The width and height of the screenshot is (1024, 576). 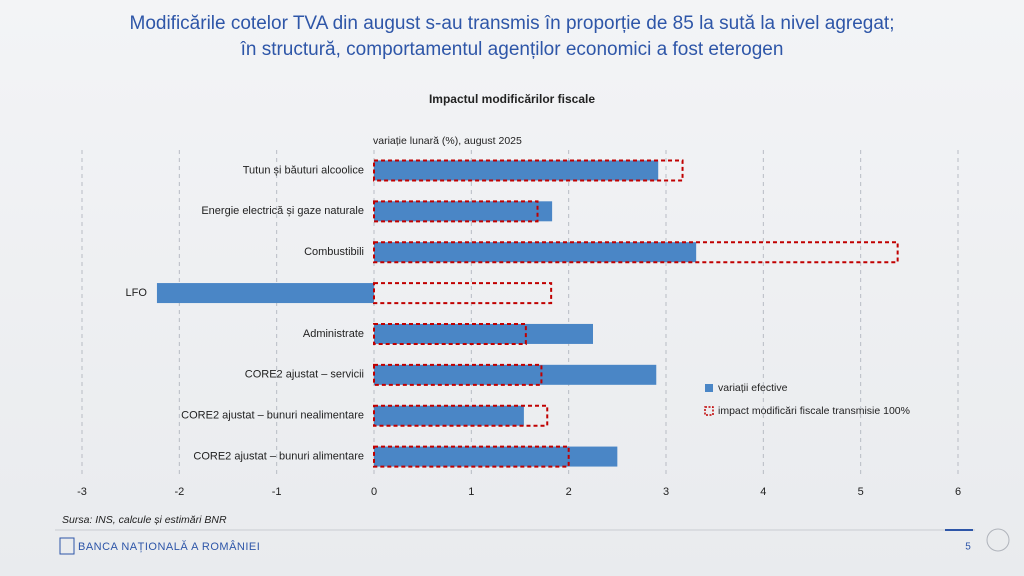 What do you see at coordinates (144, 520) in the screenshot?
I see `source: Sursa: INS, calcule și estimări BNR` at bounding box center [144, 520].